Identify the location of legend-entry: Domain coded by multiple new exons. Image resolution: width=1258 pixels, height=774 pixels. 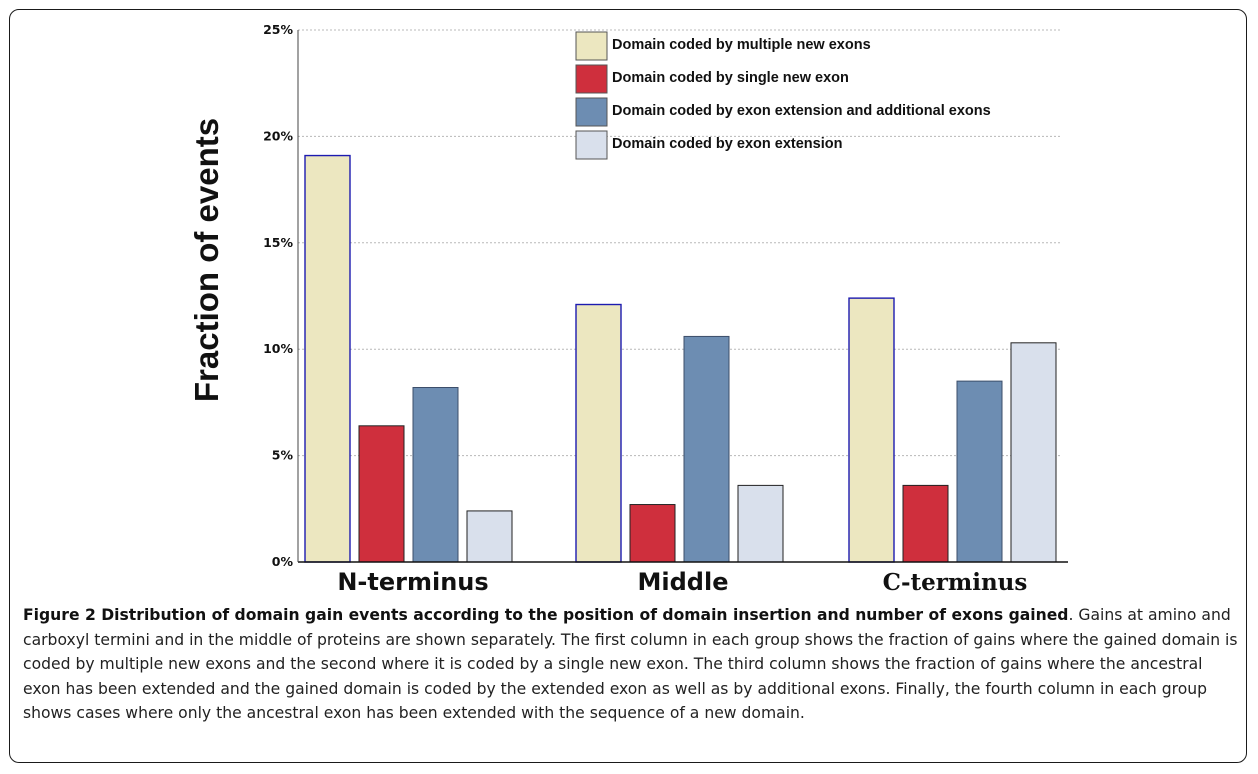
(741, 45).